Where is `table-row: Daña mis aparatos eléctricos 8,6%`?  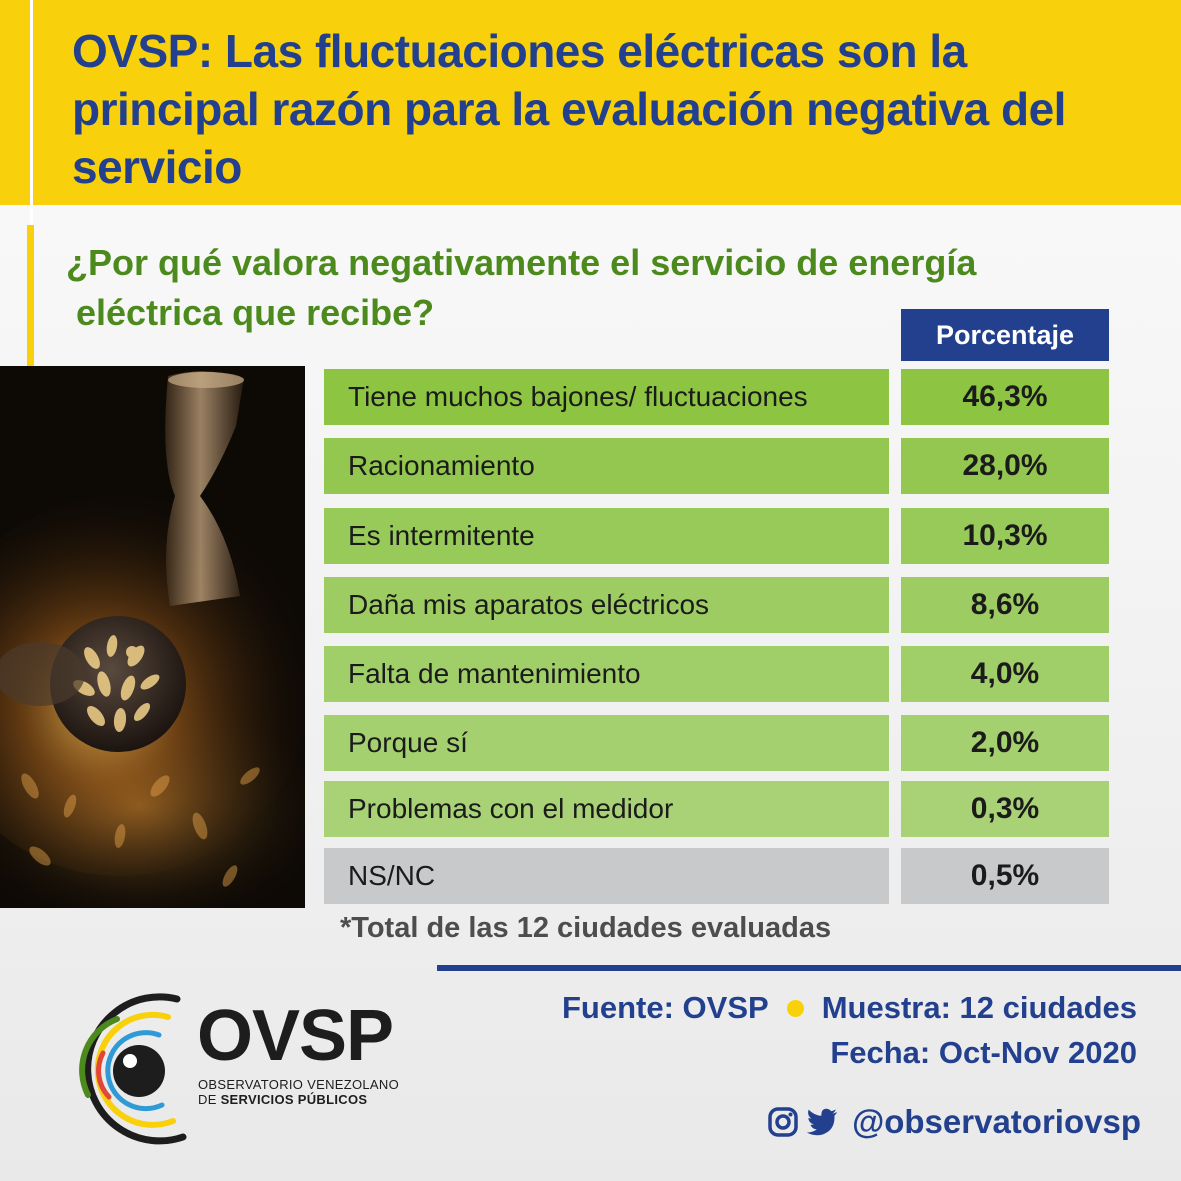 table-row: Daña mis aparatos eléctricos 8,6% is located at coordinates (716, 605).